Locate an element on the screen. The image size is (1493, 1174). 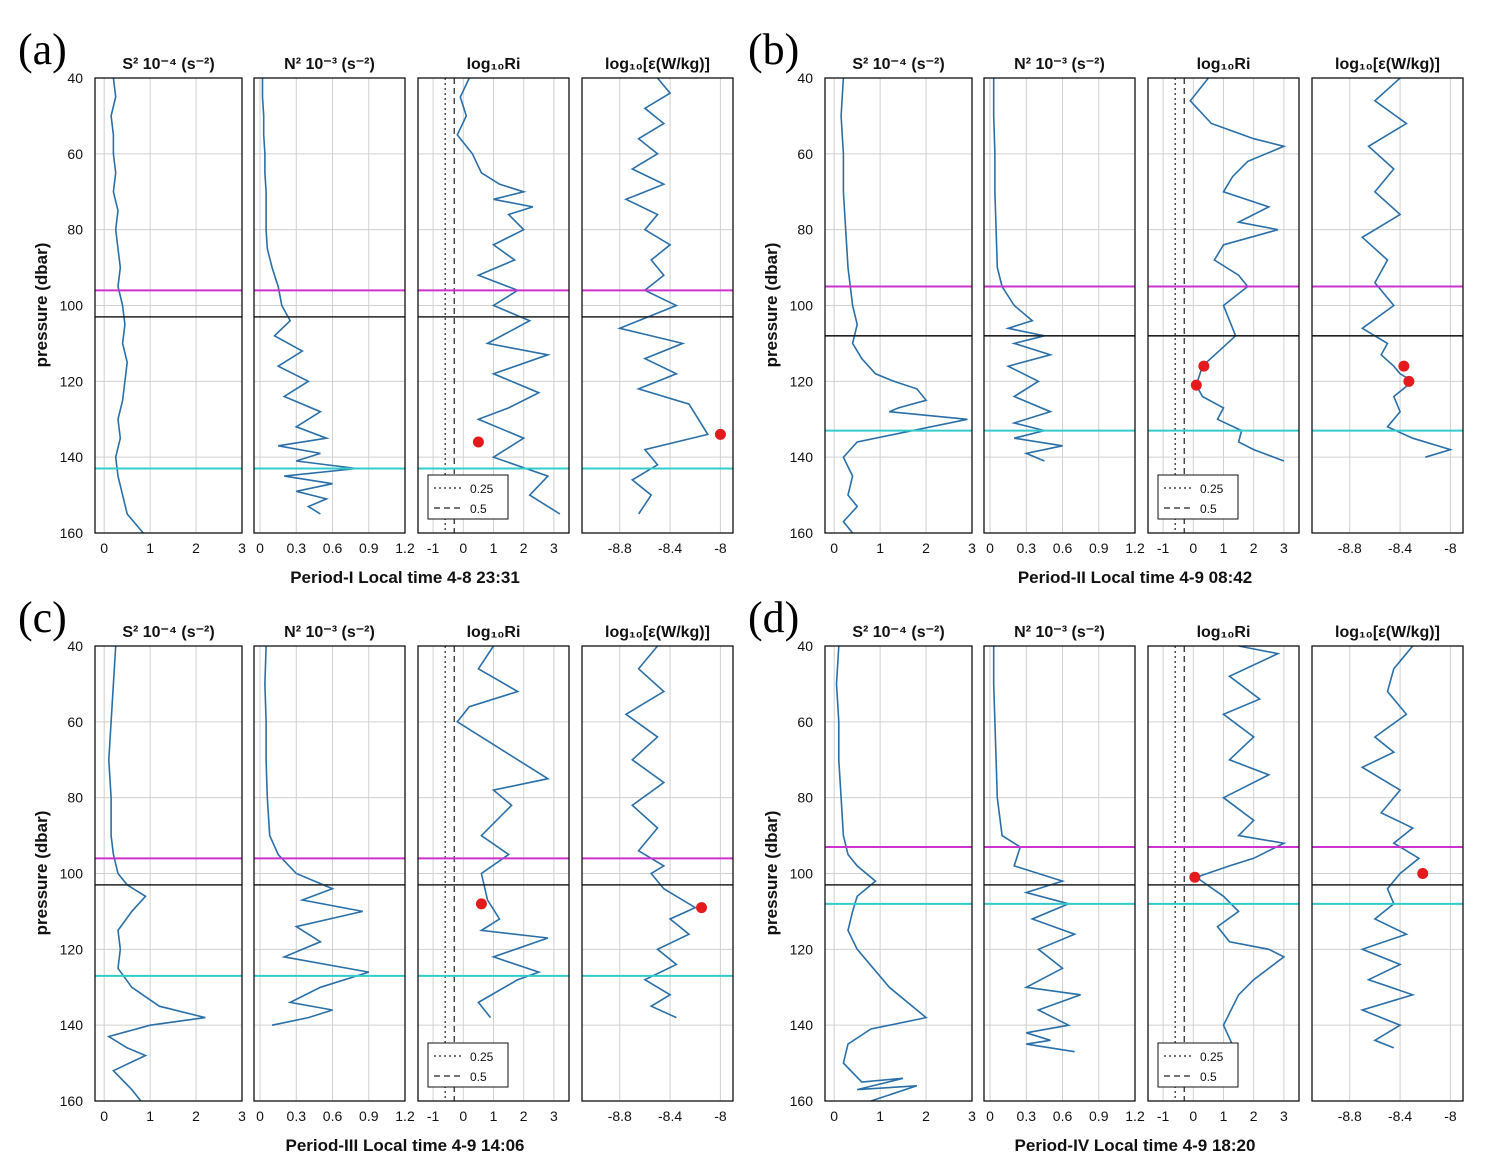
panel-d-3: log₁₀Ri -1 0 1 2 3 0.25 0.5 is located at coordinates (1223, 874).